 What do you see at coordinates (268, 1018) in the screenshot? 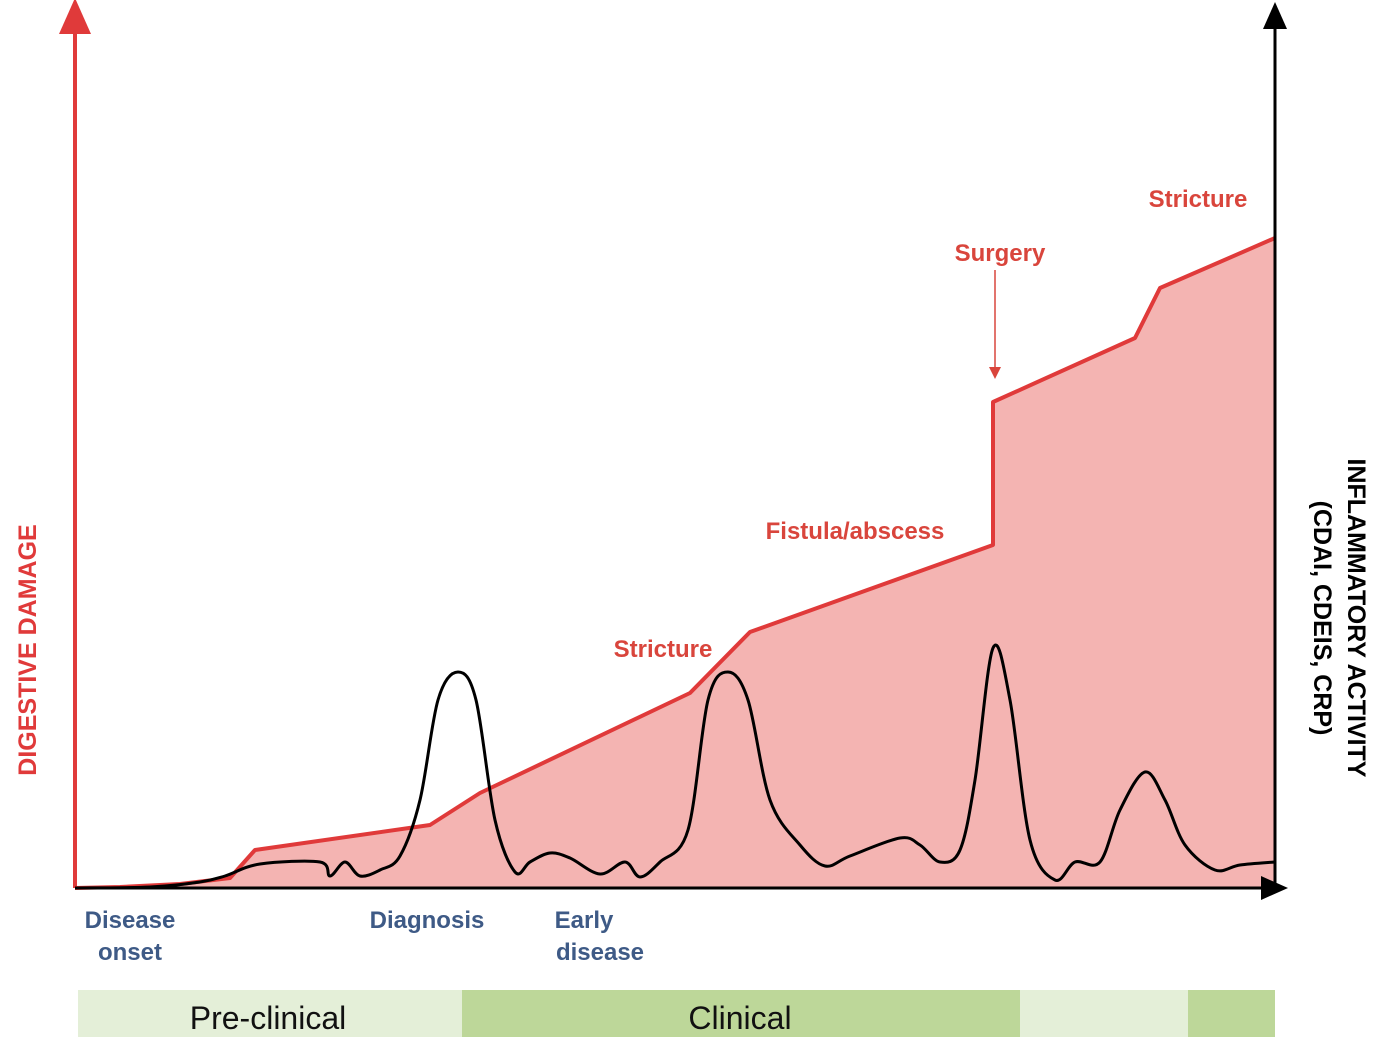
I see `phase-label: Pre-clinical` at bounding box center [268, 1018].